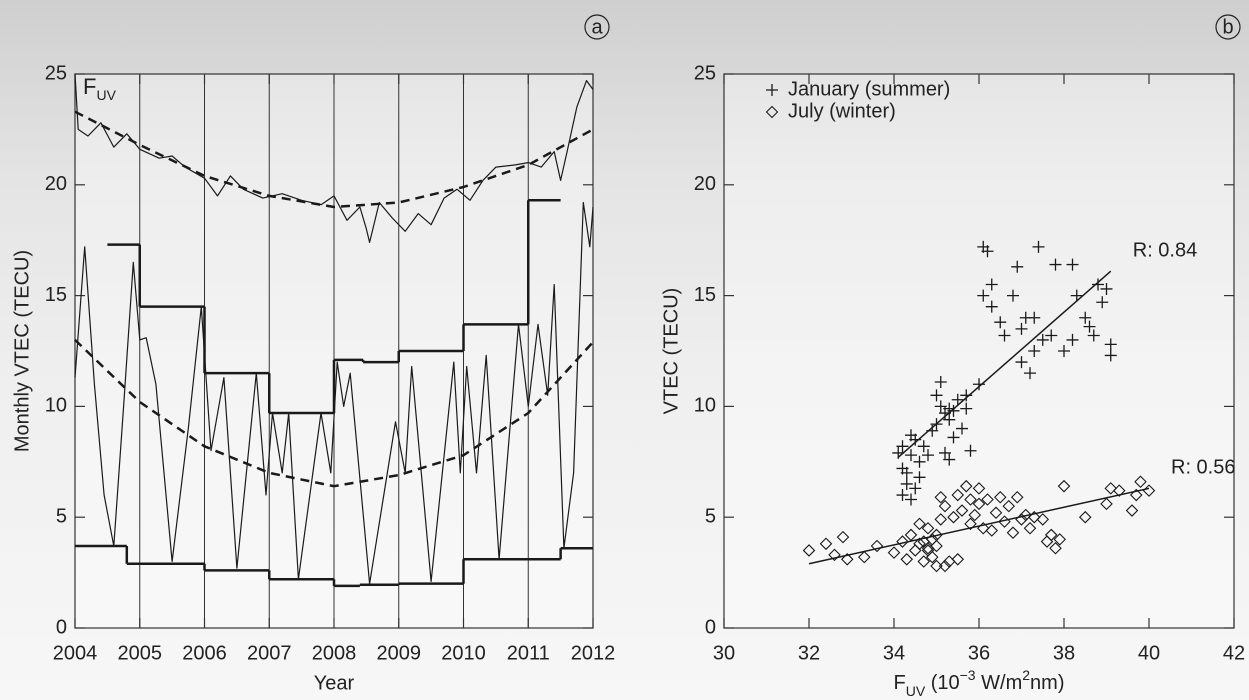 The image size is (1249, 700). I want to click on annotation: FUV, so click(100, 88).